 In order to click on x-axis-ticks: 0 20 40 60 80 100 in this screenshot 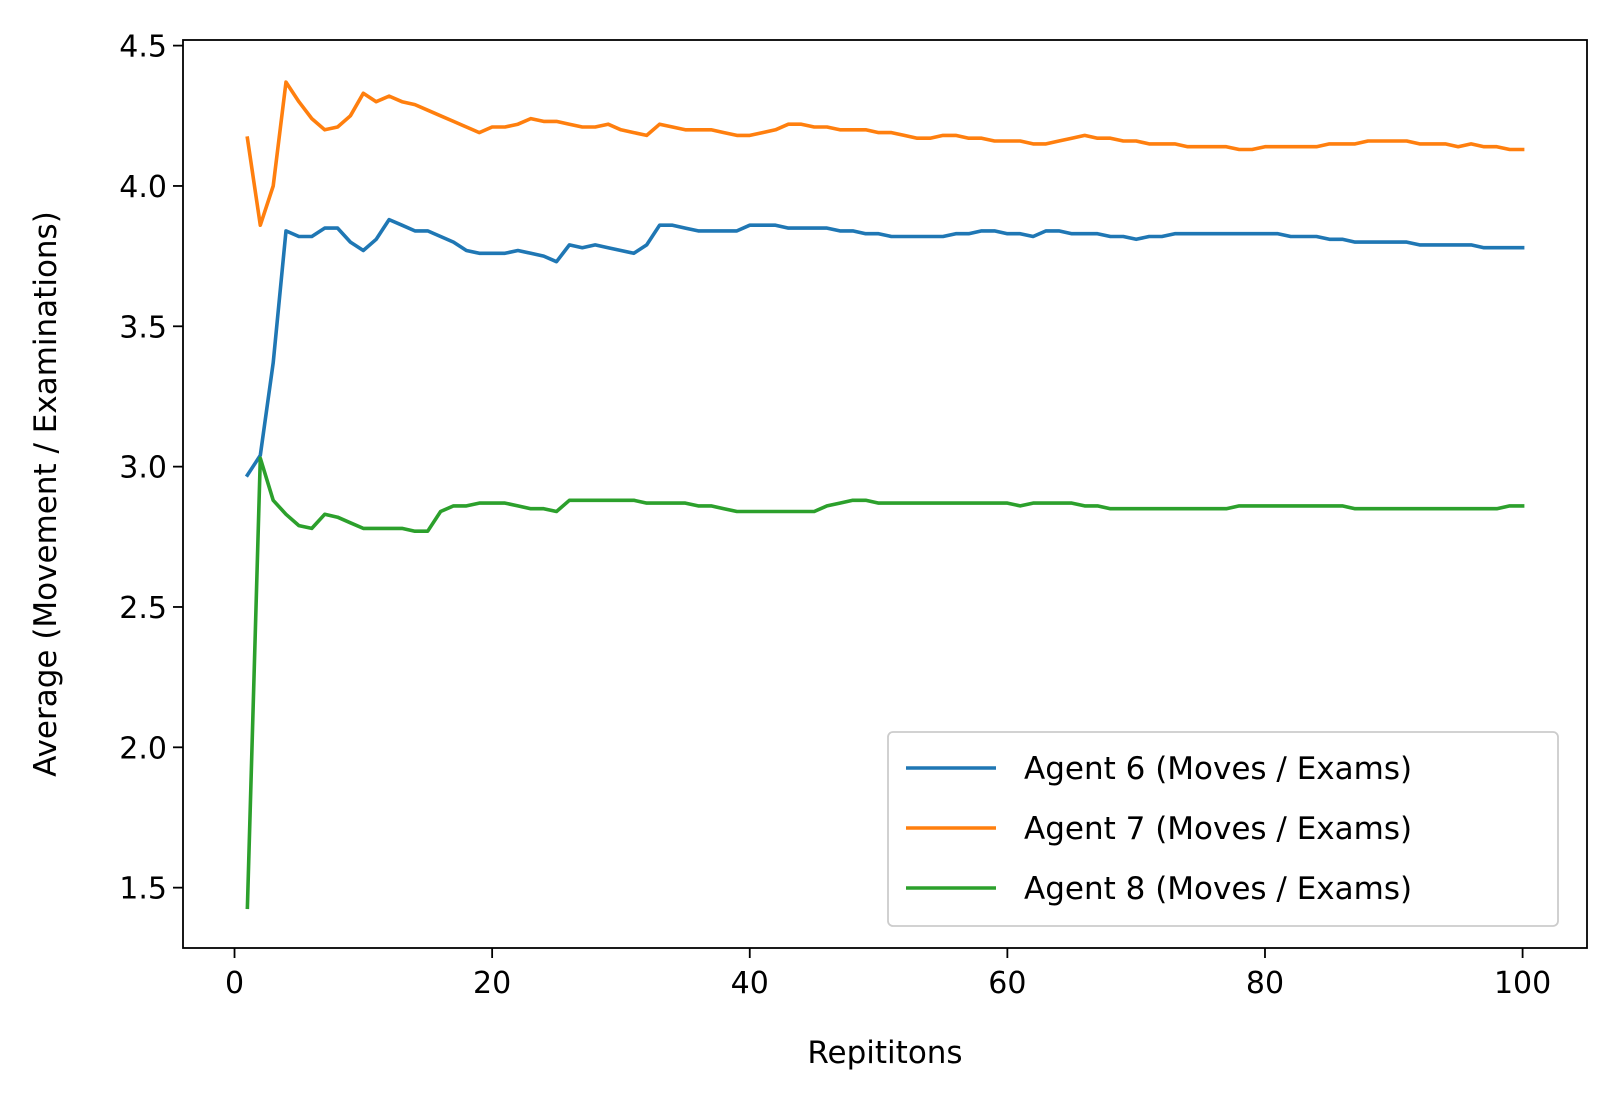, I will do `click(888, 974)`.